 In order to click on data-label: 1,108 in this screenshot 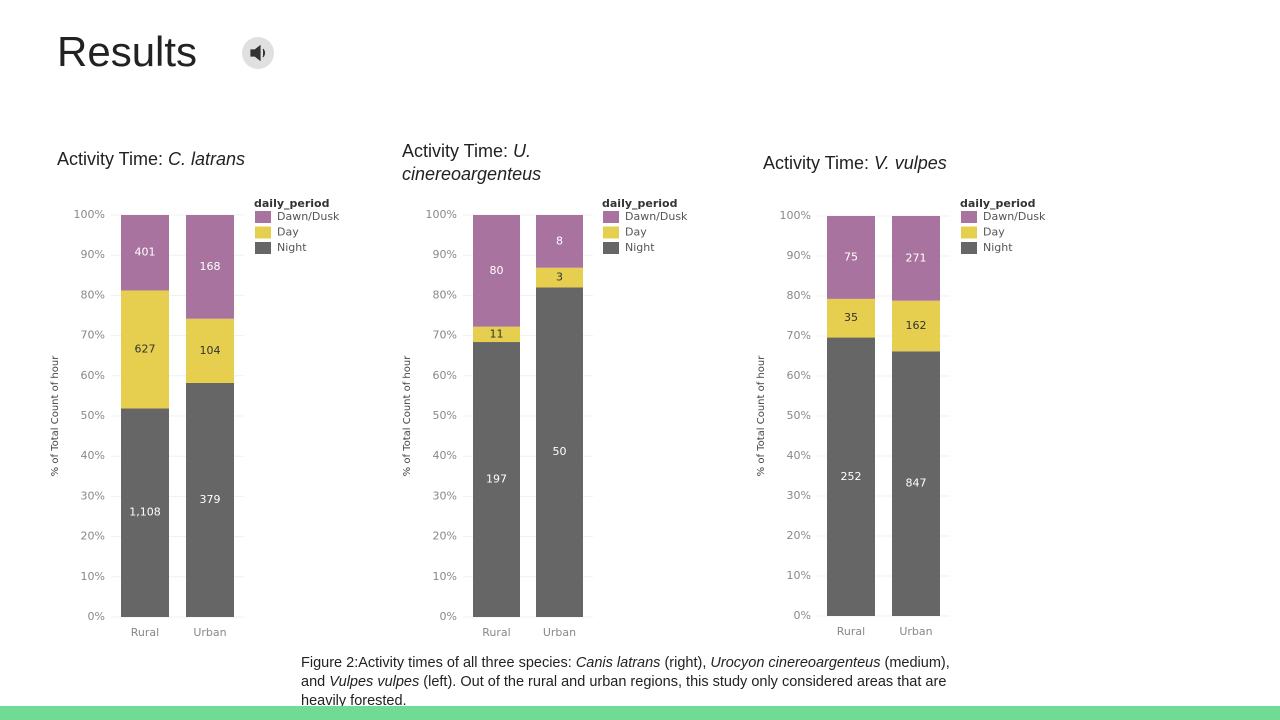, I will do `click(145, 512)`.